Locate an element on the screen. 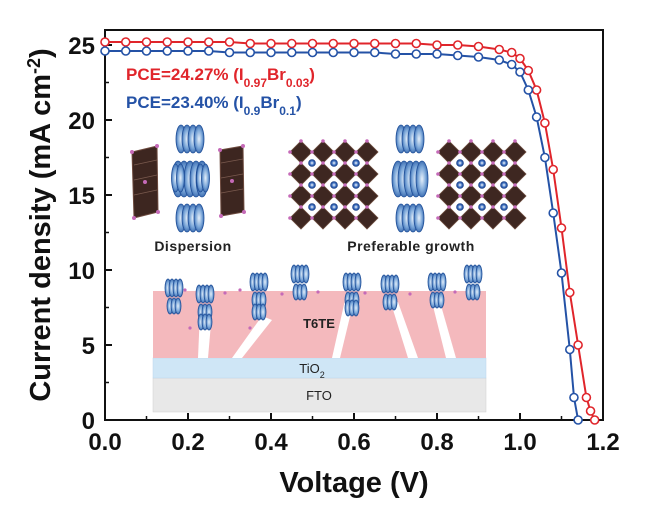 This screenshot has height=514, width=645. x-tick-label: 0.2 is located at coordinates (187, 442).